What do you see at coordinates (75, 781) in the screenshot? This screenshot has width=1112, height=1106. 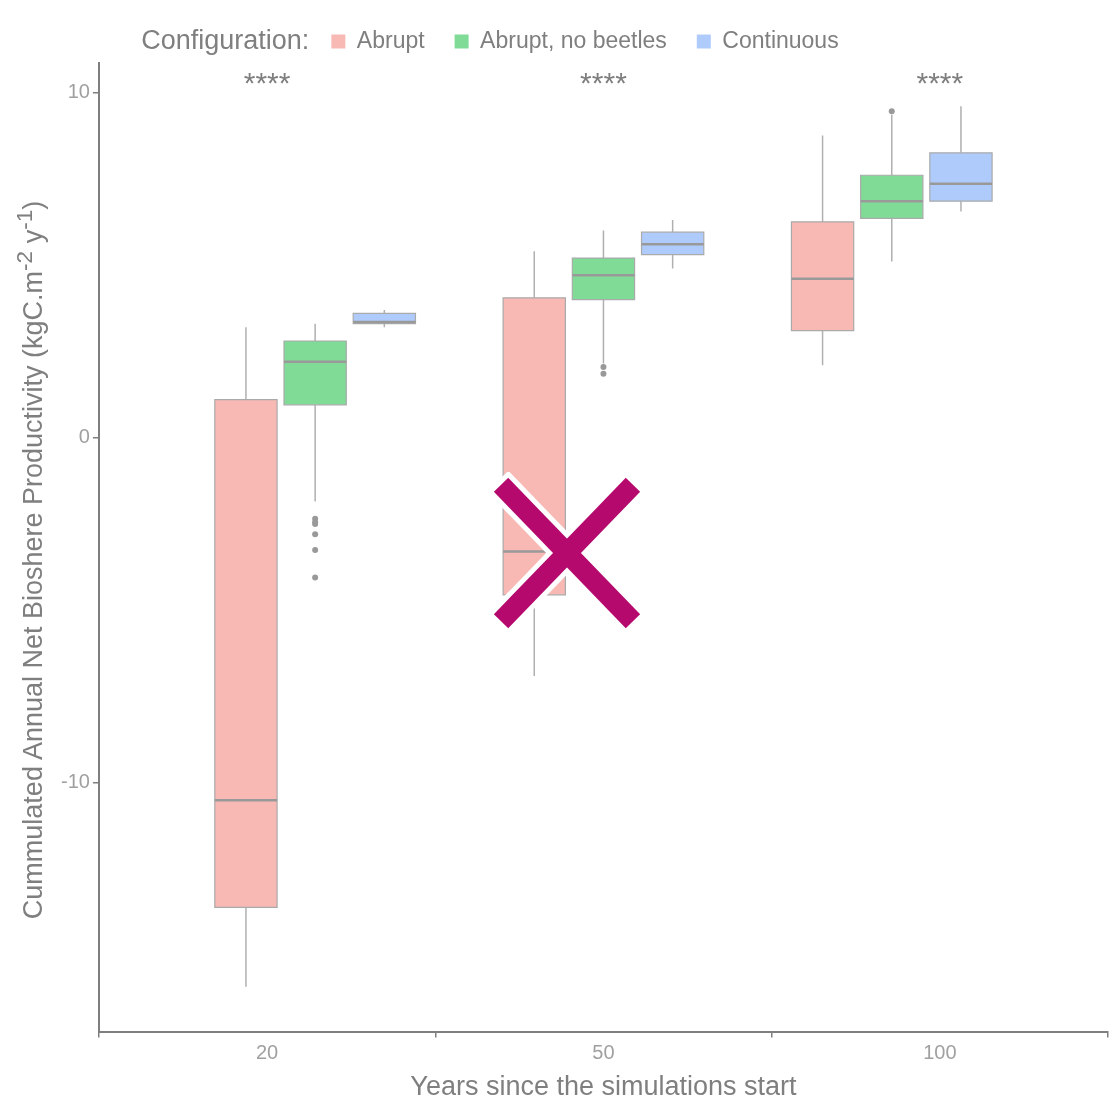 I see `y-tick-label: -10` at bounding box center [75, 781].